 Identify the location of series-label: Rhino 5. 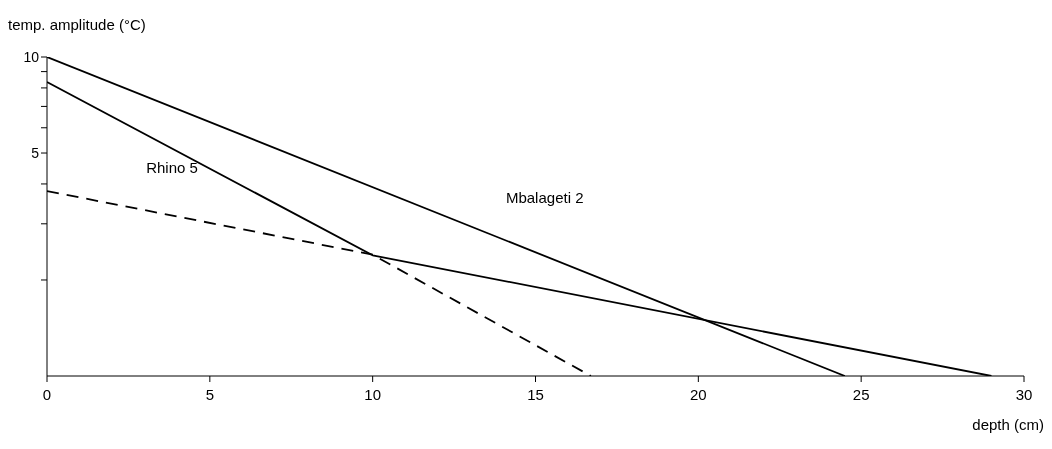
(172, 167).